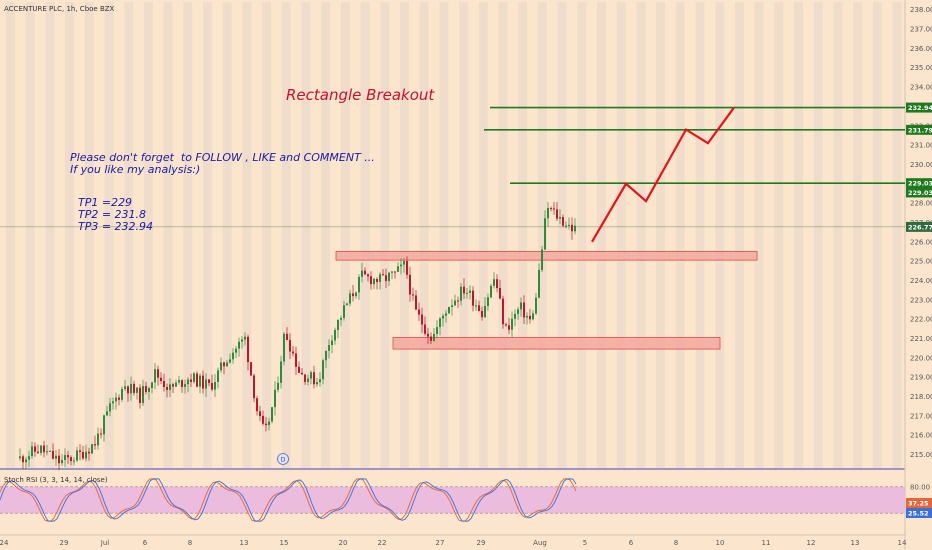 The width and height of the screenshot is (932, 550). I want to click on time-tick-label: 12, so click(811, 543).